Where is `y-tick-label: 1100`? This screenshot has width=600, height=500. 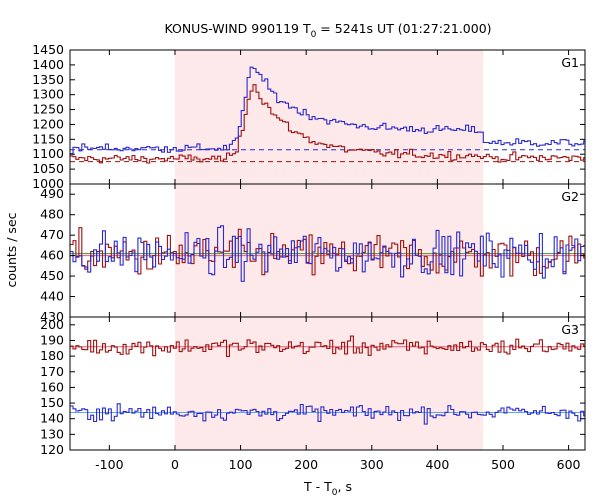 y-tick-label: 1100 is located at coordinates (48, 153).